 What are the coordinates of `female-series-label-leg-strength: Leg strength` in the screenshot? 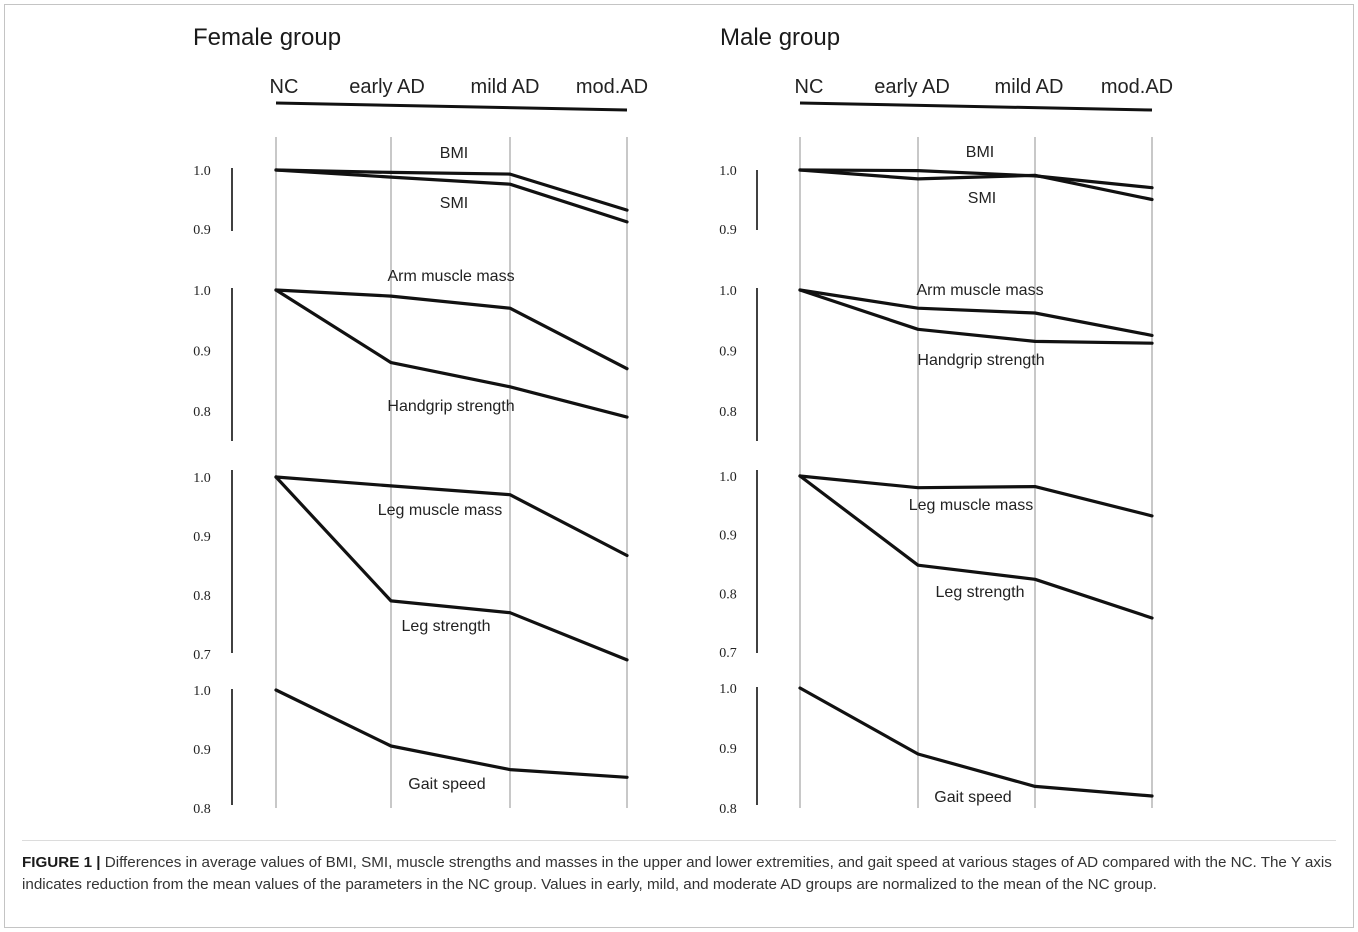 It's located at (446, 626).